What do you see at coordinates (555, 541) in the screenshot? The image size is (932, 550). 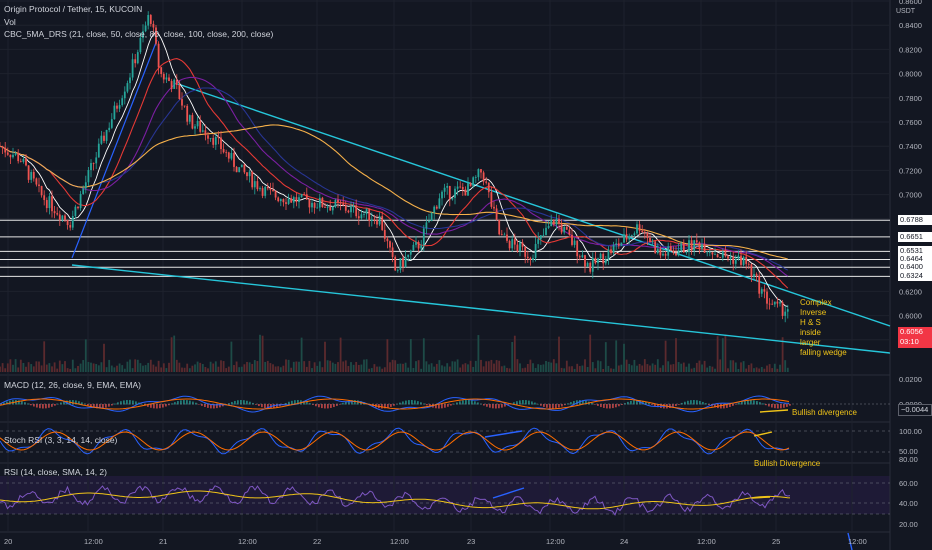 I see `time-tick-label: 12:00` at bounding box center [555, 541].